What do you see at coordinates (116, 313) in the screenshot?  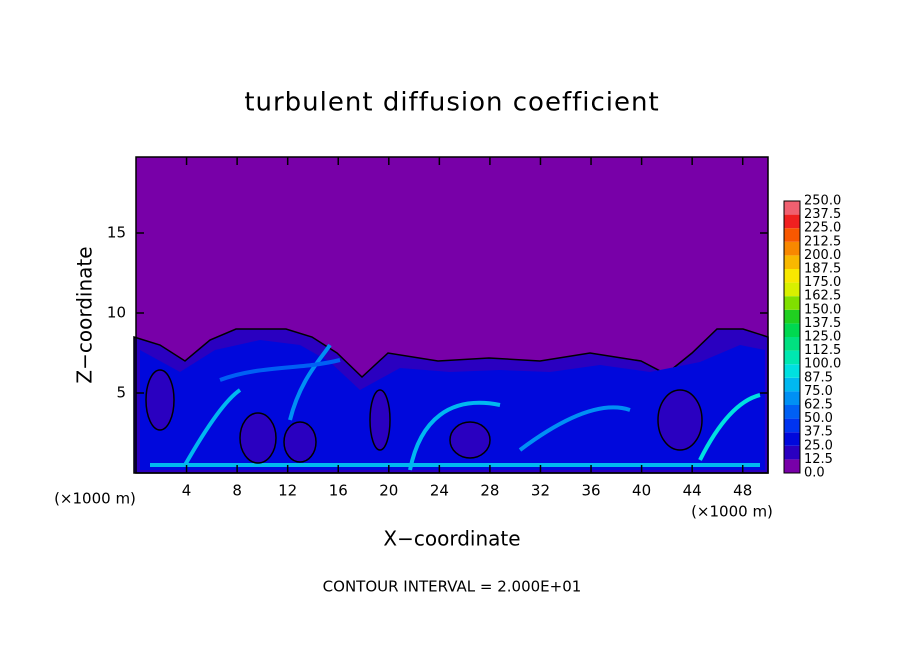 I see `y-tick-label: 10` at bounding box center [116, 313].